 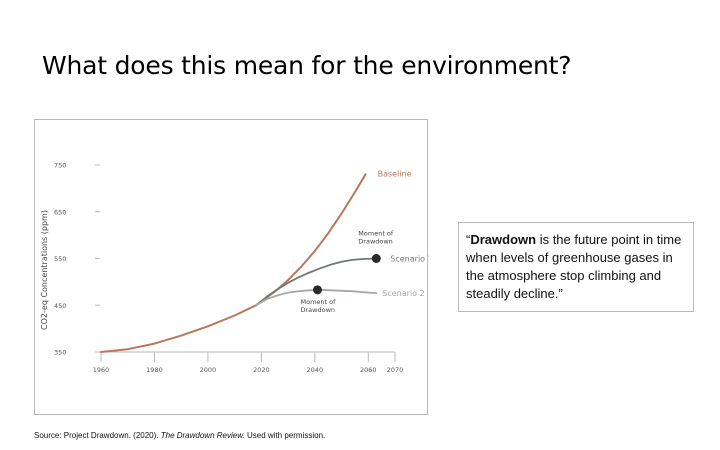 What do you see at coordinates (468, 239) in the screenshot?
I see `quote-open-mark: “` at bounding box center [468, 239].